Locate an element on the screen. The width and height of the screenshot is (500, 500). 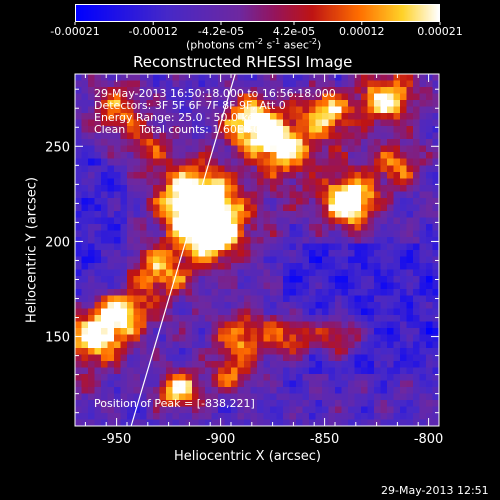
y-tick-label: 250 is located at coordinates (57, 147).